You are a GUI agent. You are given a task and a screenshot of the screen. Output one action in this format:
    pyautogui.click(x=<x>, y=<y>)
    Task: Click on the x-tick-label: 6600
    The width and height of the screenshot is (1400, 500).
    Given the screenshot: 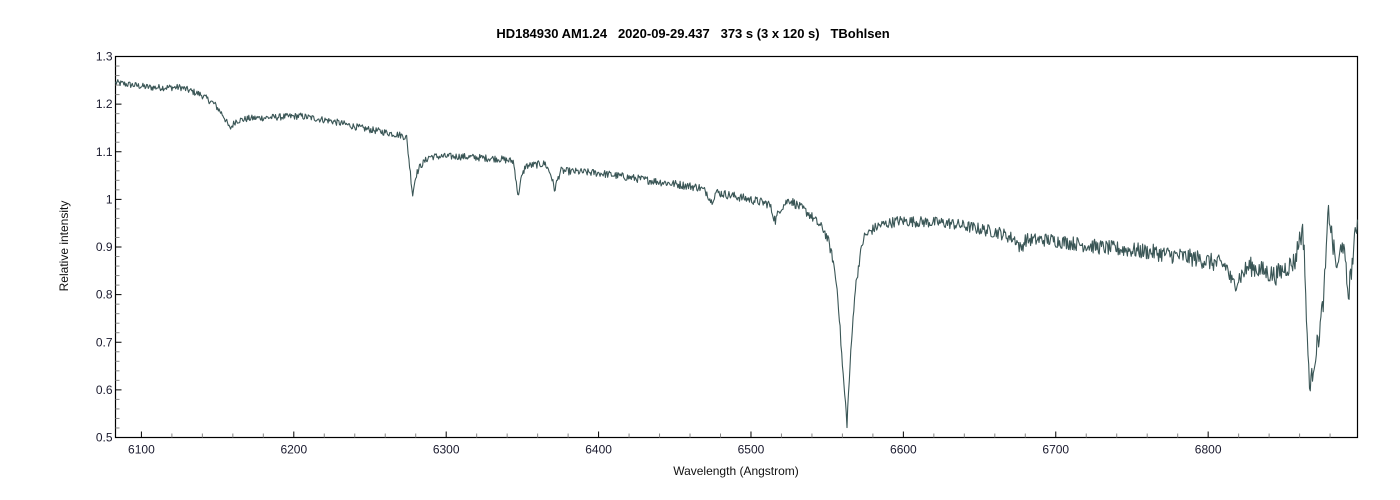 What is the action you would take?
    pyautogui.click(x=903, y=450)
    